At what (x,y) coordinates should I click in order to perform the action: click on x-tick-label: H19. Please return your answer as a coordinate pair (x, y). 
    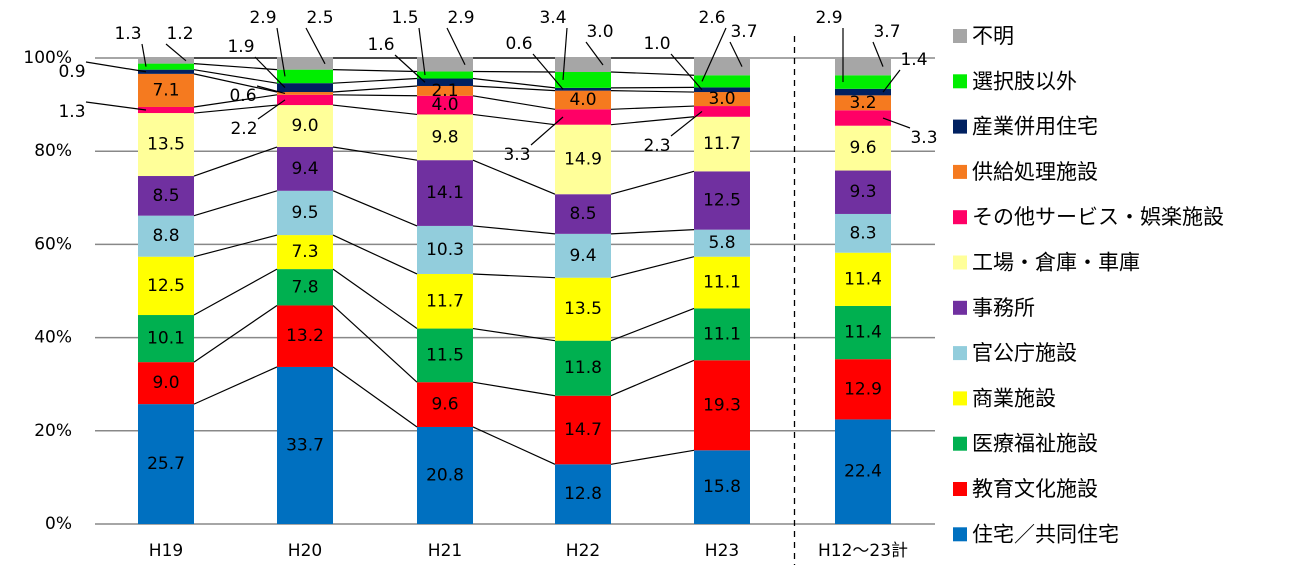
    Looking at the image, I should click on (166, 551).